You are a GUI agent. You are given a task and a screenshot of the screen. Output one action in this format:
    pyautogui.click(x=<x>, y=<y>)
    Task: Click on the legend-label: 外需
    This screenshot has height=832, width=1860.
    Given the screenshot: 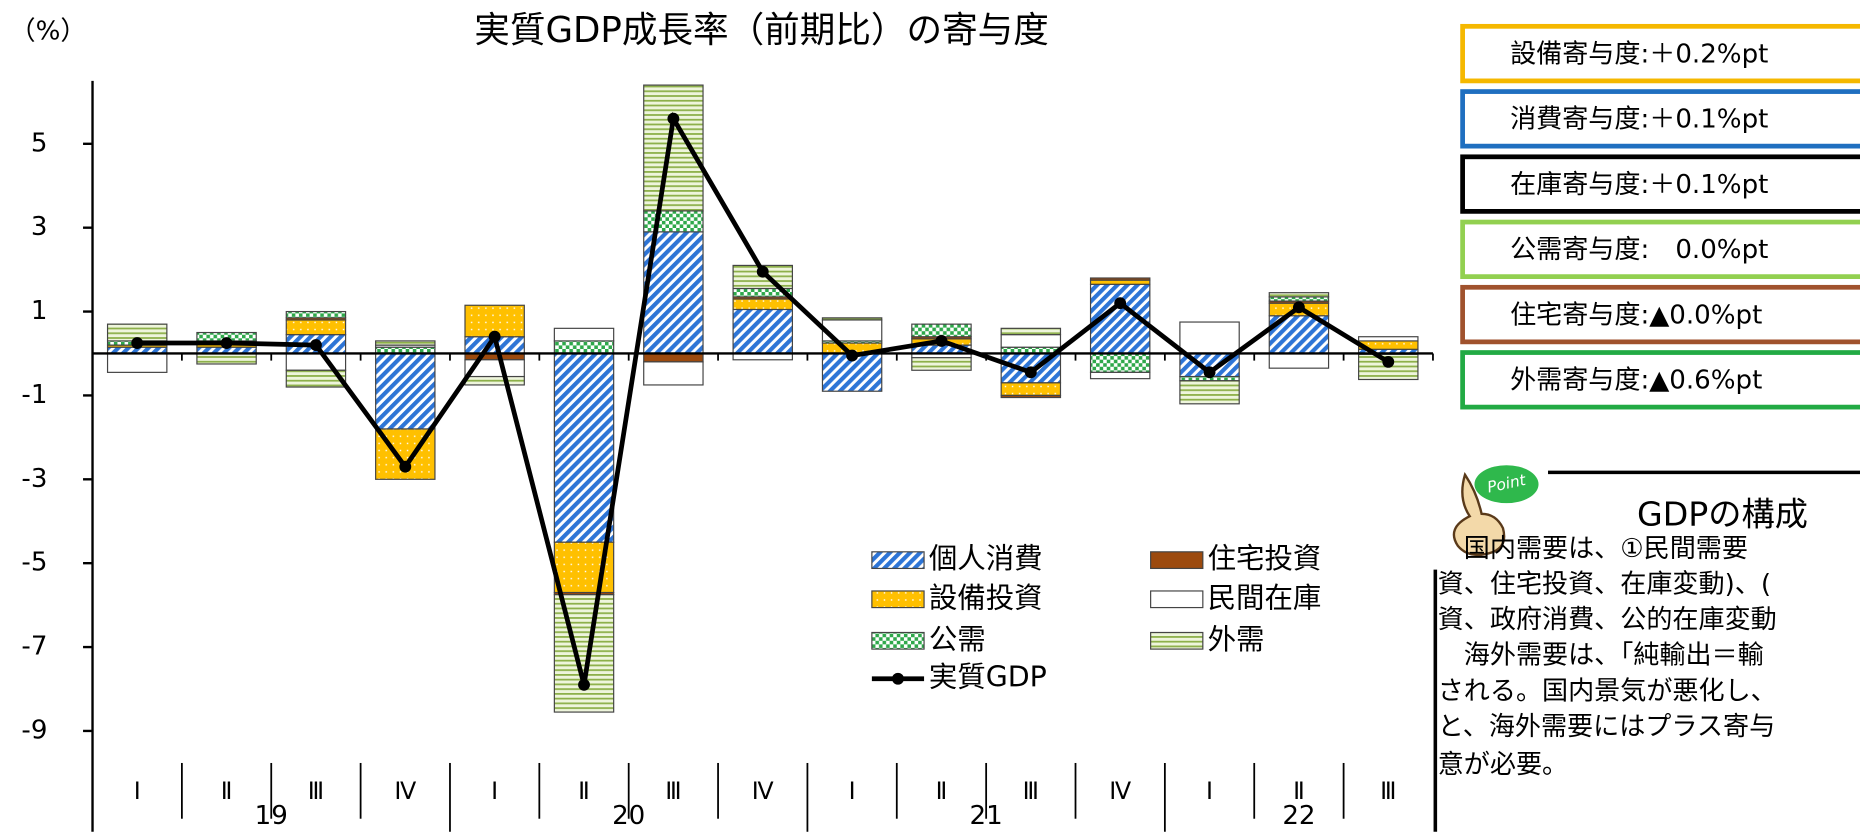 What is the action you would take?
    pyautogui.click(x=1236, y=639)
    